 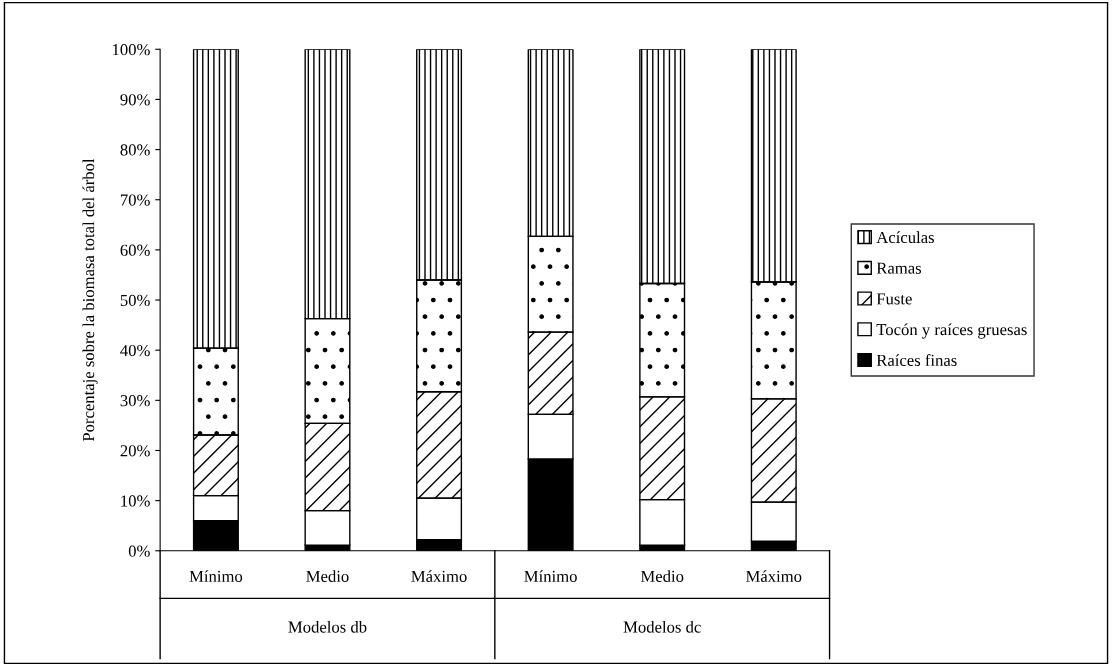 What do you see at coordinates (135, 501) in the screenshot?
I see `y-tick-label: 10%` at bounding box center [135, 501].